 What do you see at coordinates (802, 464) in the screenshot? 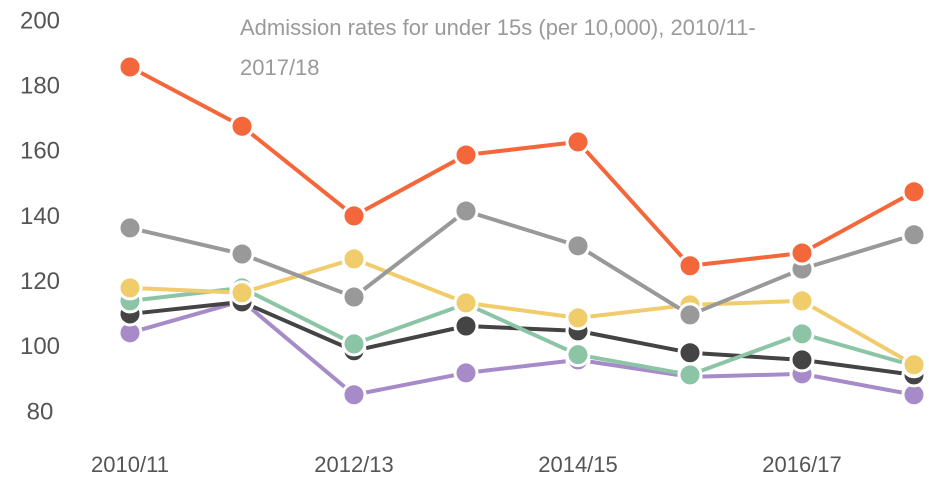
I see `x-tick-label: 2016/17` at bounding box center [802, 464].